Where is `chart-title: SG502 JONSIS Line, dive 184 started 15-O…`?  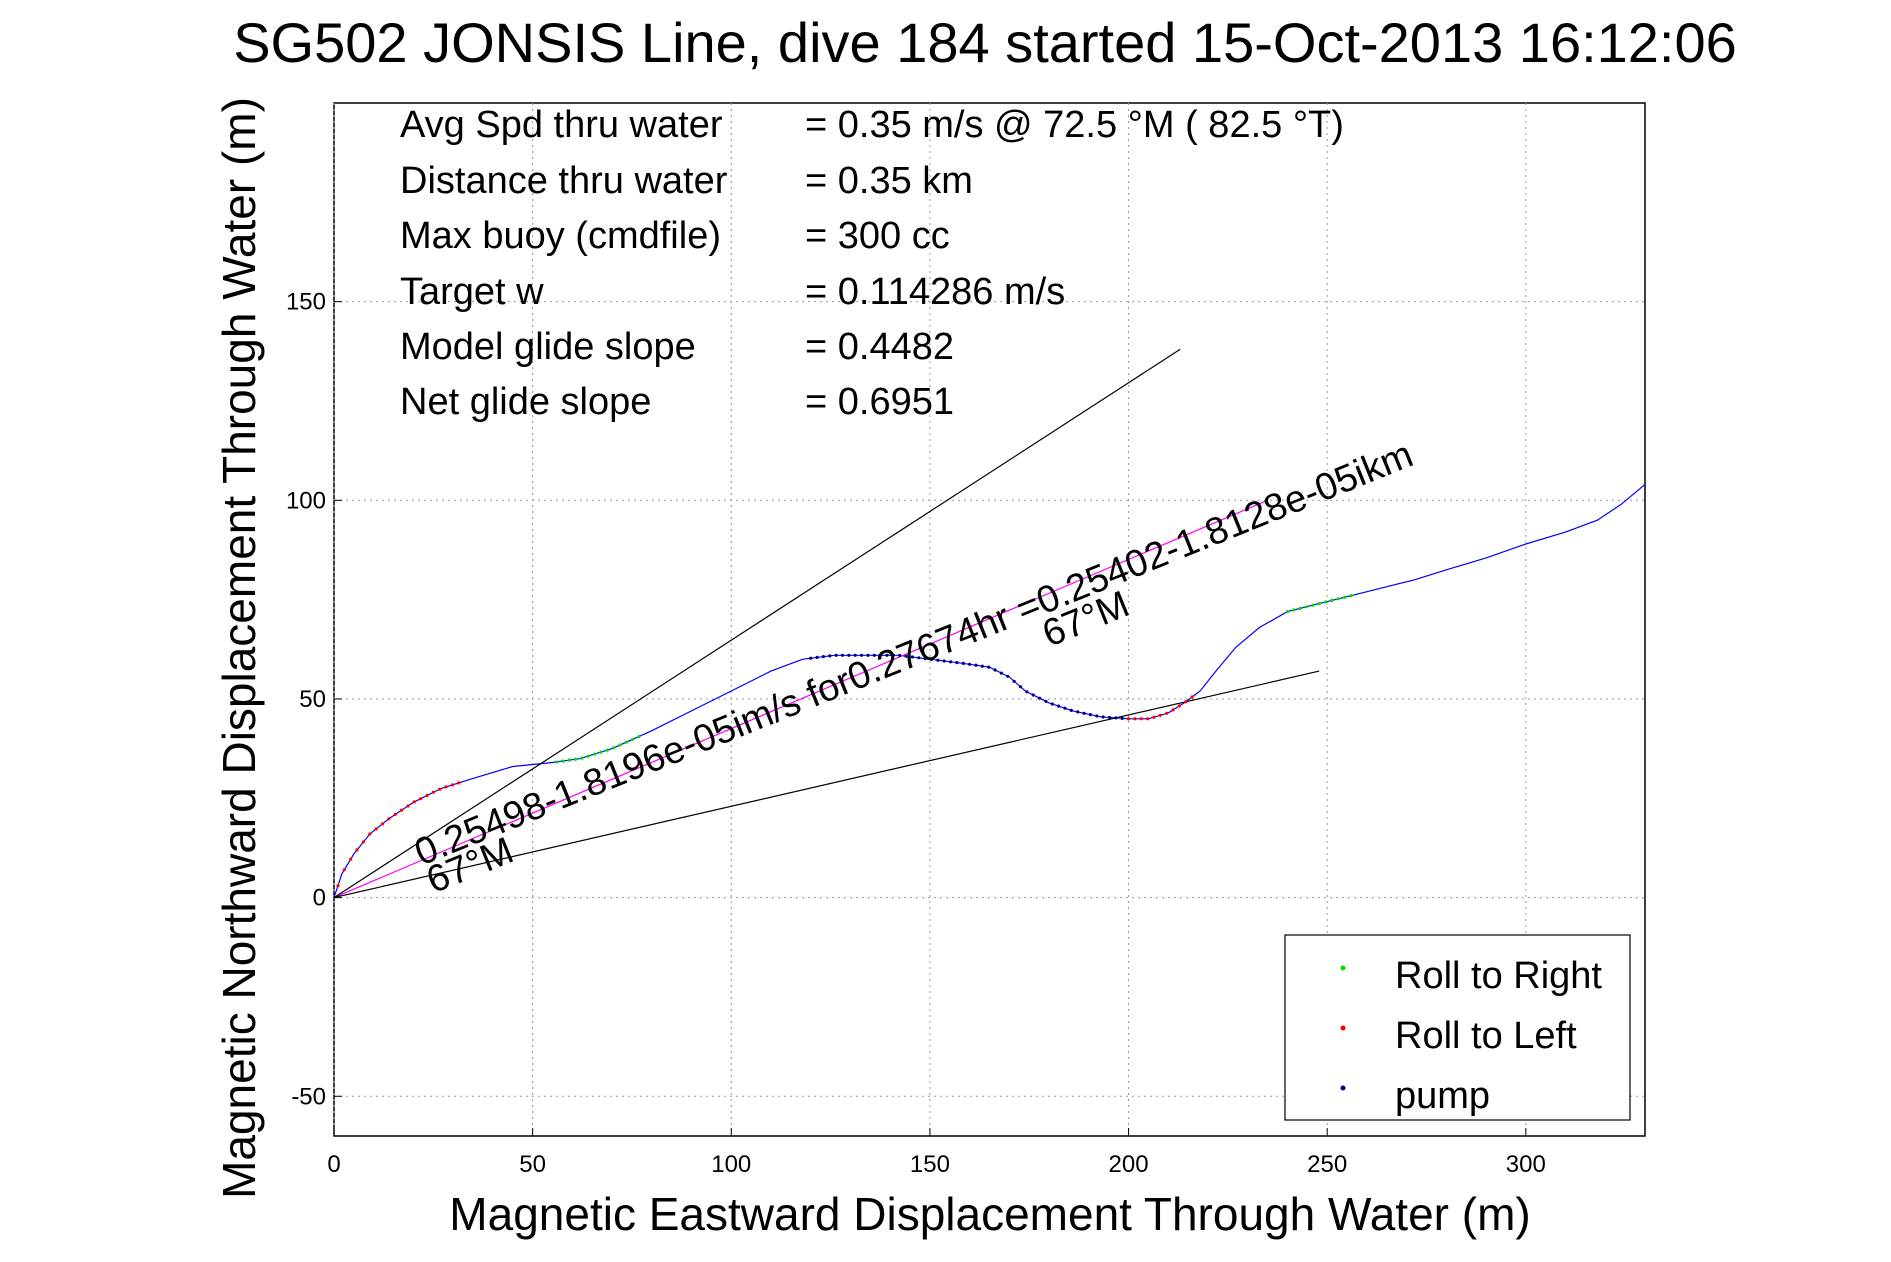
chart-title: SG502 JONSIS Line, dive 184 started 15-O… is located at coordinates (985, 42).